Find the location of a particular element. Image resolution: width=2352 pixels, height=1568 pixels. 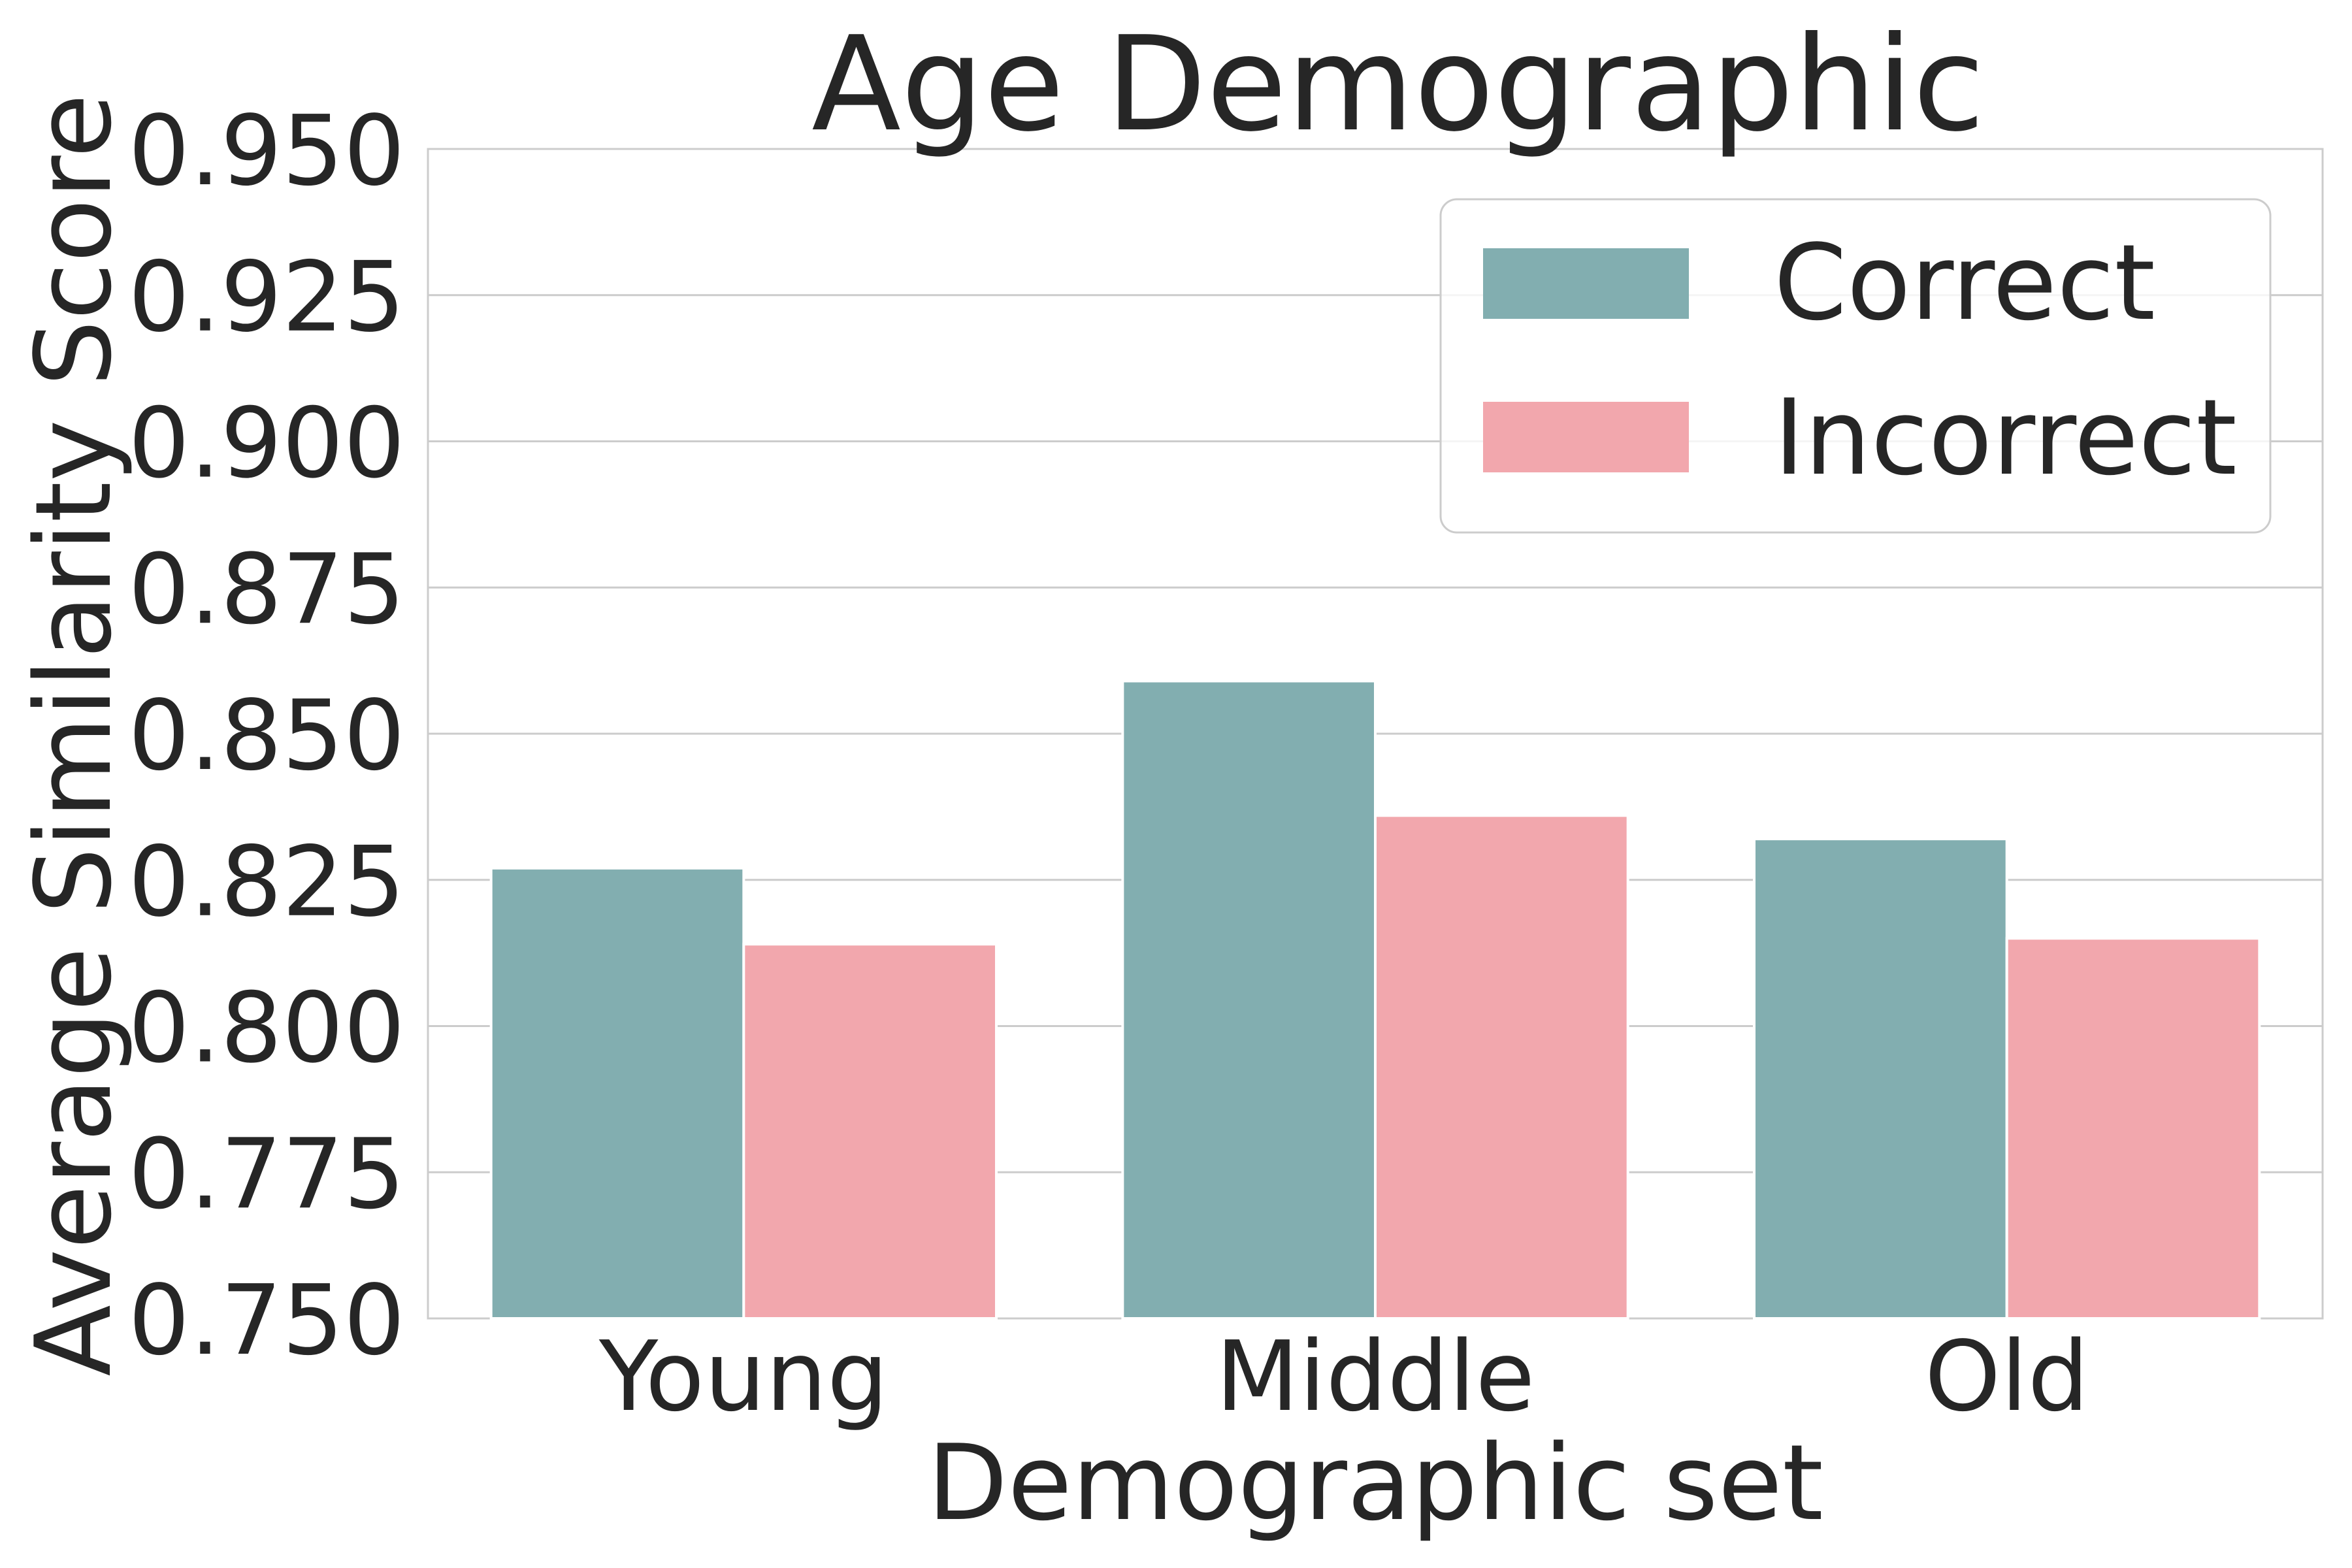

x-tick-labels: Young Middle Old is located at coordinates (1343, 1376).